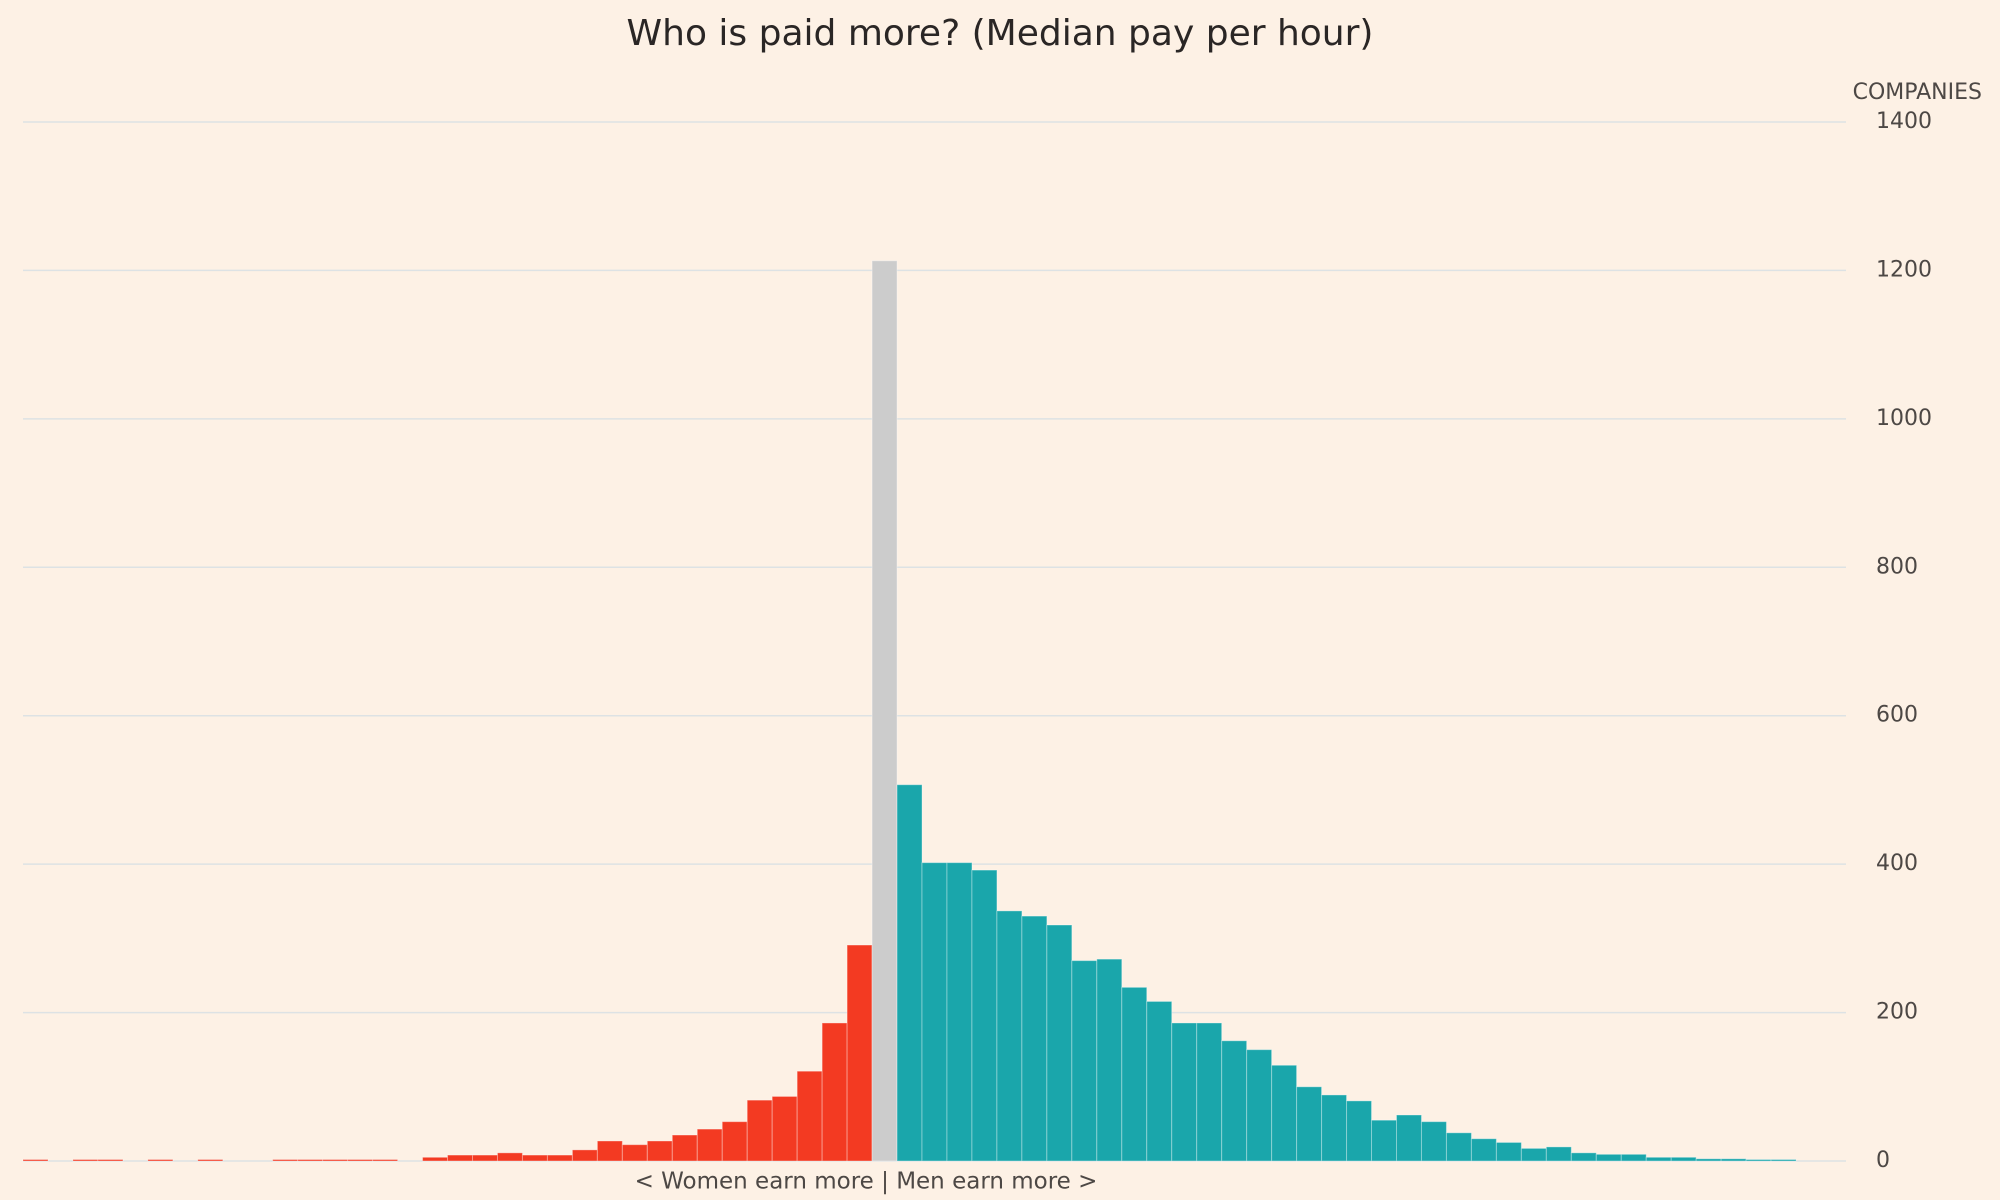 Image resolution: width=2000 pixels, height=1200 pixels. I want to click on y-tick-label: 1000, so click(1904, 418).